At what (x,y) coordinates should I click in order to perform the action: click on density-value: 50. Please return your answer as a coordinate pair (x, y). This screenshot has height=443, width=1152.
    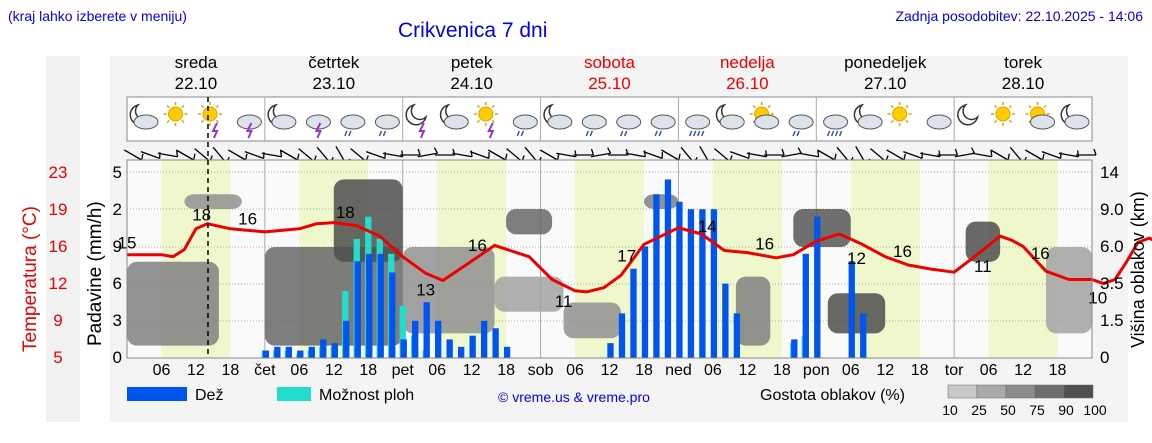
    Looking at the image, I should click on (1008, 410).